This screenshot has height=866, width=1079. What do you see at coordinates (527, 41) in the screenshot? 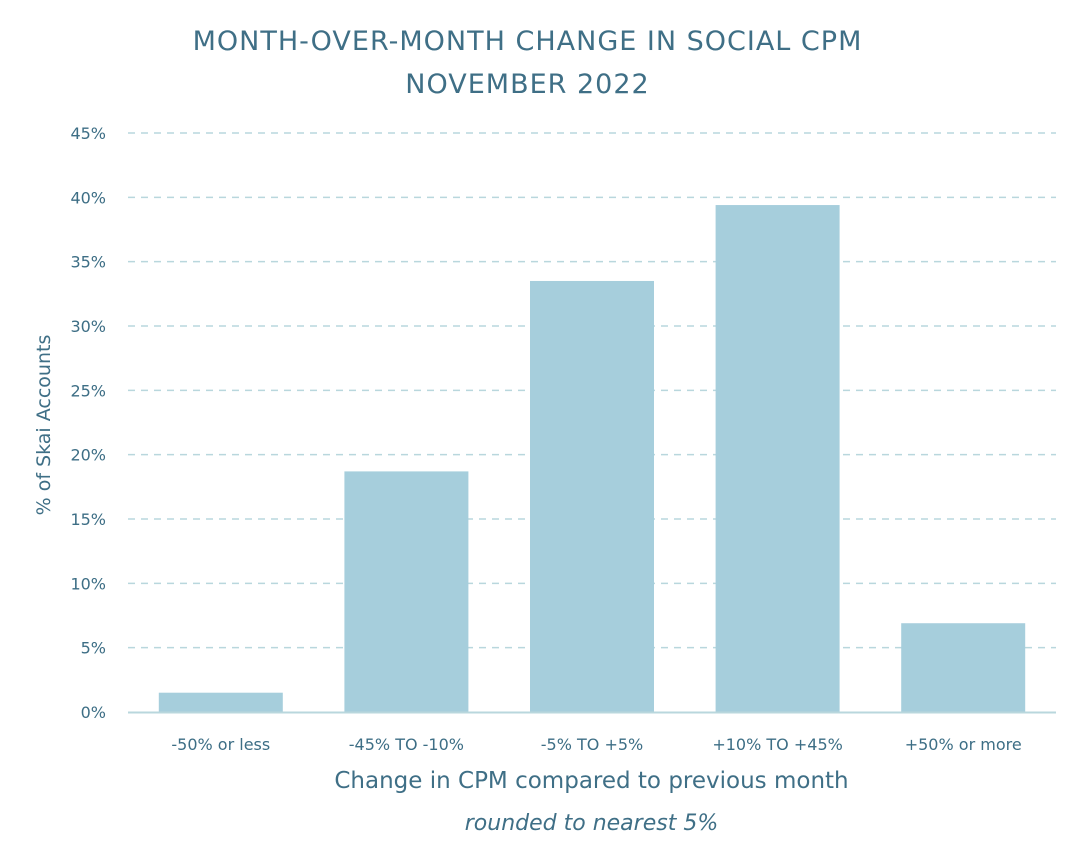
I see `chart-title: MONTH-OVER-MONTH CHANGE IN SOCIAL CPM` at bounding box center [527, 41].